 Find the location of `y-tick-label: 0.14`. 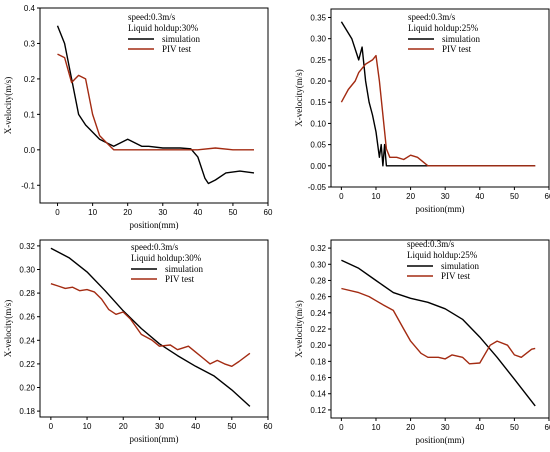

y-tick-label: 0.14 is located at coordinates (318, 394).